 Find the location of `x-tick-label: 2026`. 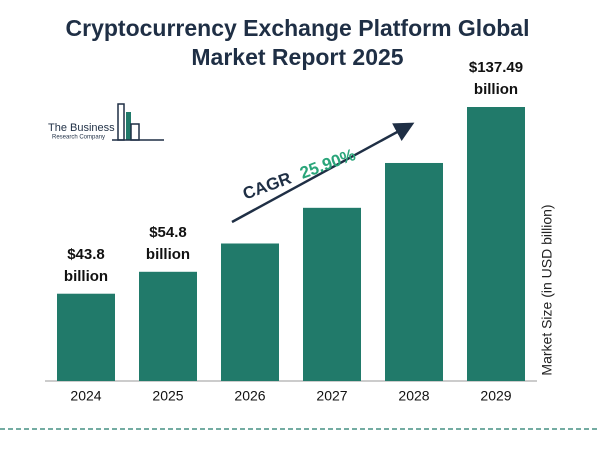

x-tick-label: 2026 is located at coordinates (249, 396).